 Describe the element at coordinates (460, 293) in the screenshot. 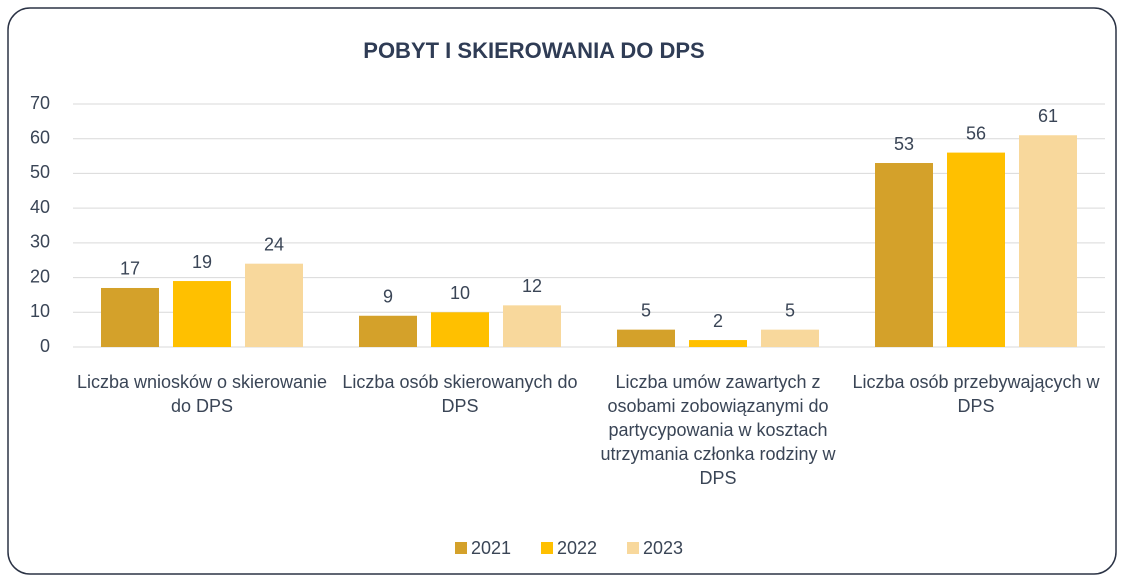

I see `data-label: 10` at that location.